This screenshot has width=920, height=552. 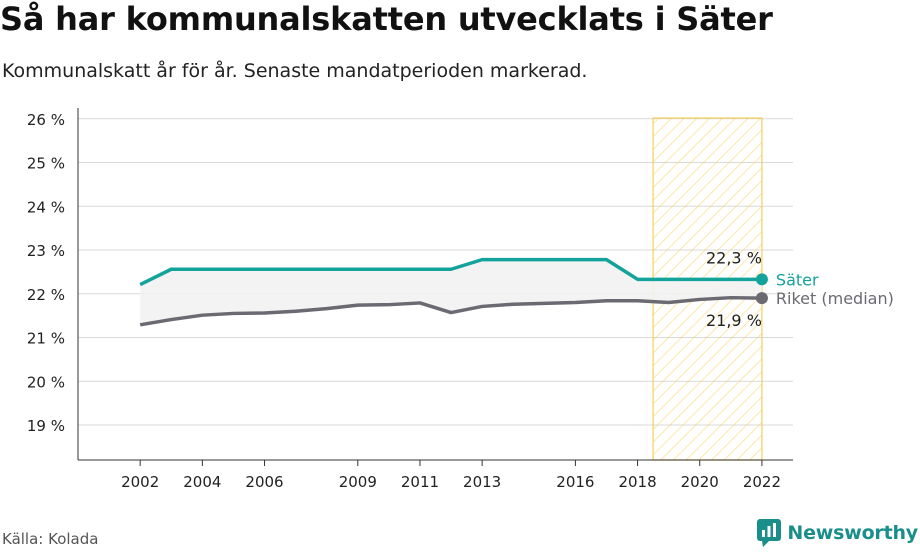 I want to click on x-tick-label: 2022, so click(x=762, y=482).